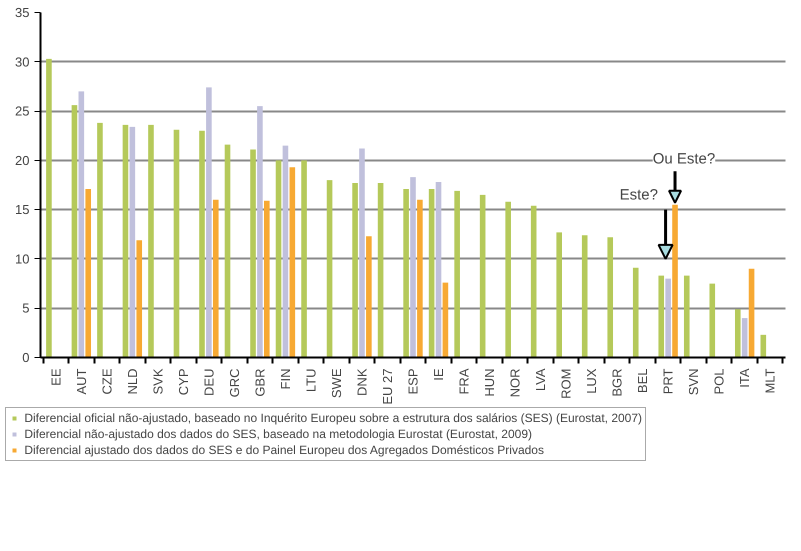 This screenshot has height=551, width=801. What do you see at coordinates (639, 195) in the screenshot?
I see `annotation: Este?` at bounding box center [639, 195].